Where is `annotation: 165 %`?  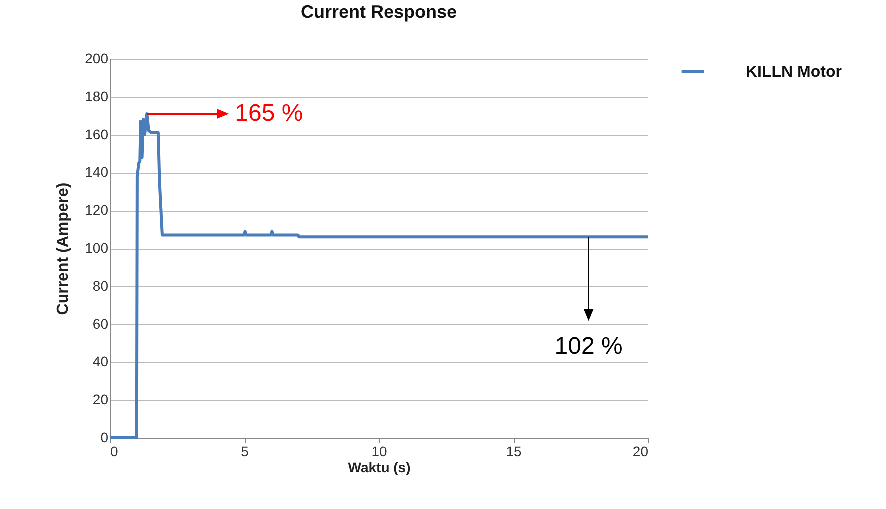
annotation: 165 % is located at coordinates (269, 113).